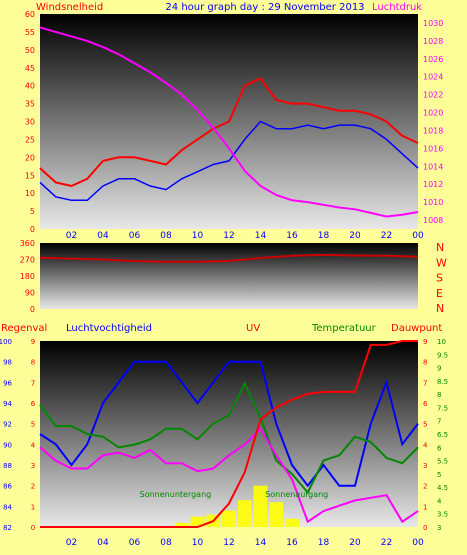 The image size is (467, 555). What do you see at coordinates (433, 41) in the screenshot?
I see `pressure-y-tick: 1028` at bounding box center [433, 41].